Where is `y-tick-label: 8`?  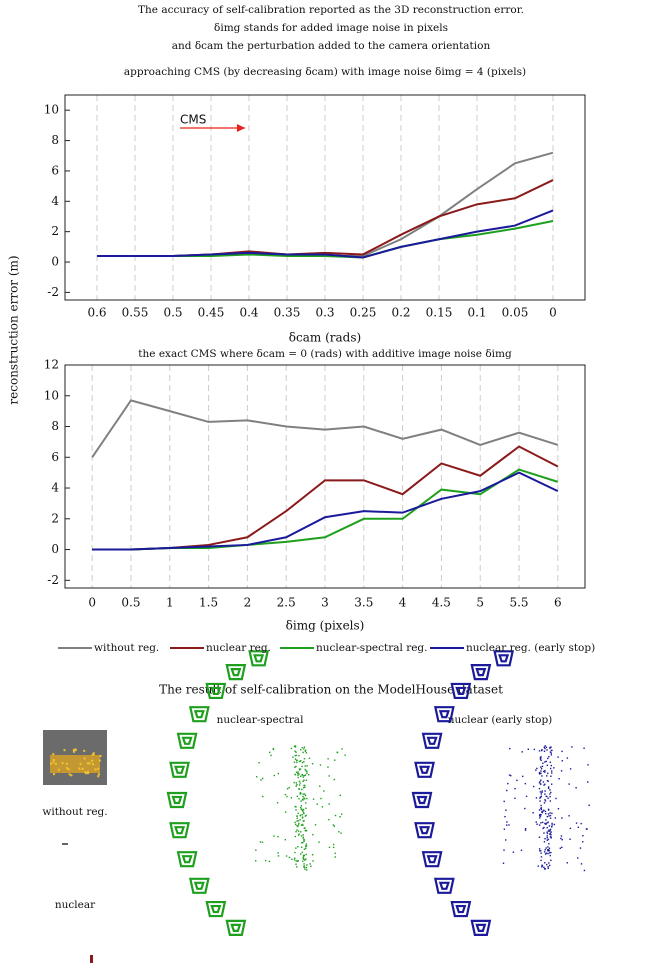 y-tick-label: 8 is located at coordinates (55, 426).